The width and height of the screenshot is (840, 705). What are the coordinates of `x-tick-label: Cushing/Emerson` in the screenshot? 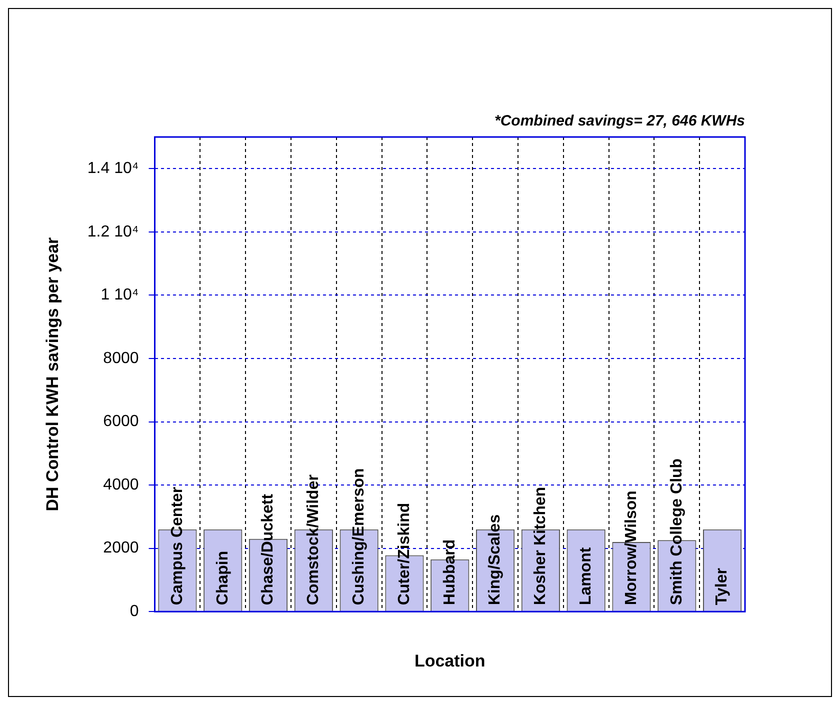 It's located at (359, 537).